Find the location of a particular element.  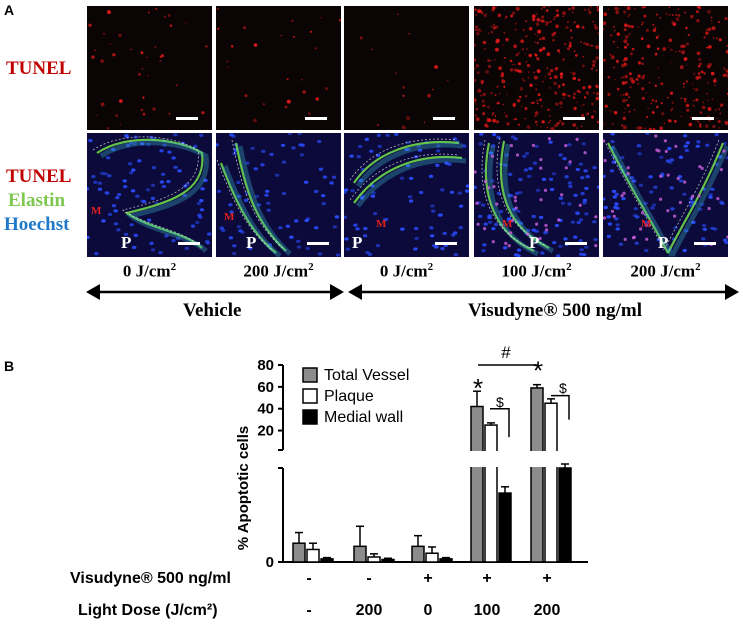

light-dose-value: 100 is located at coordinates (487, 610).